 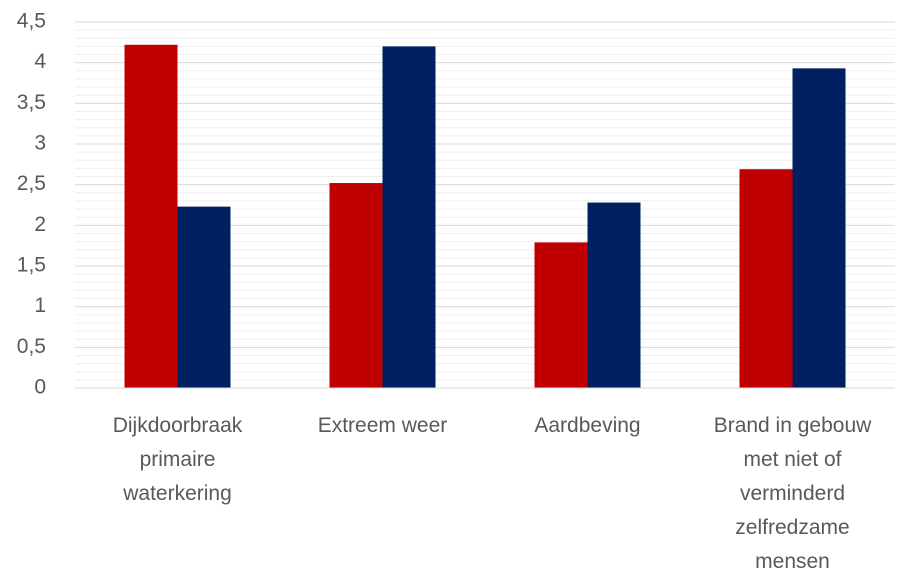 I want to click on y-axis: 0 0,5 1 1,5 2 2,5 3 3,5 4 4,5, so click(x=32, y=204).